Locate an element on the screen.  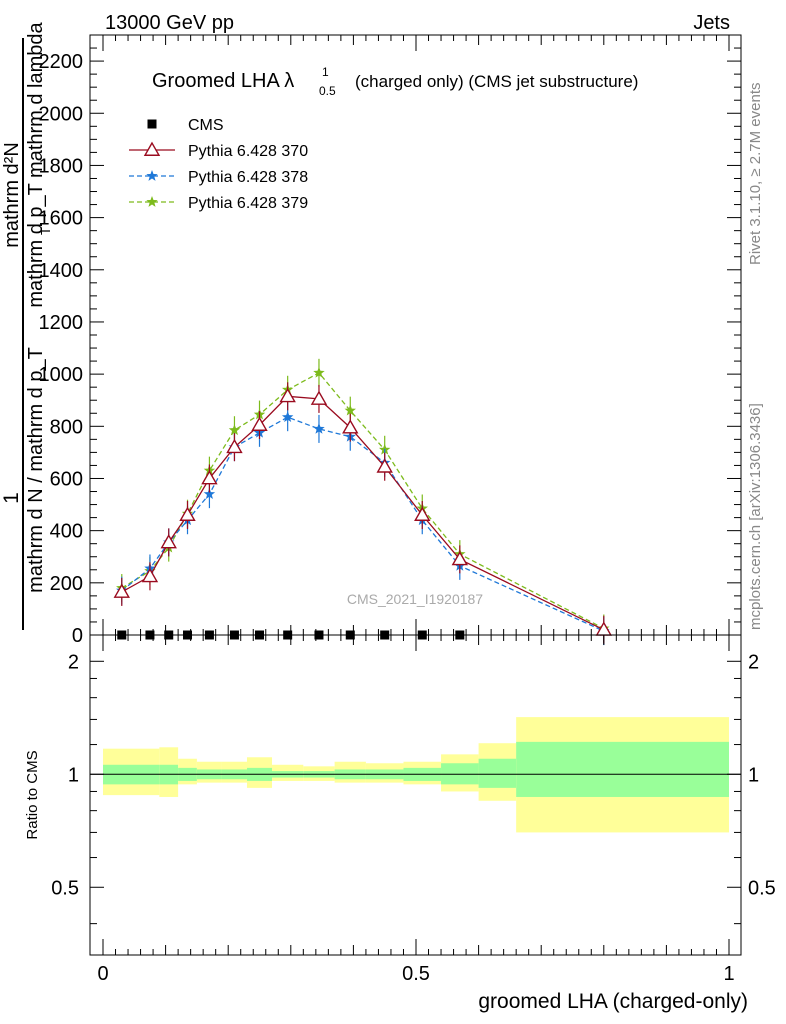
main-y-tick-label: 2200 is located at coordinates (61, 62).